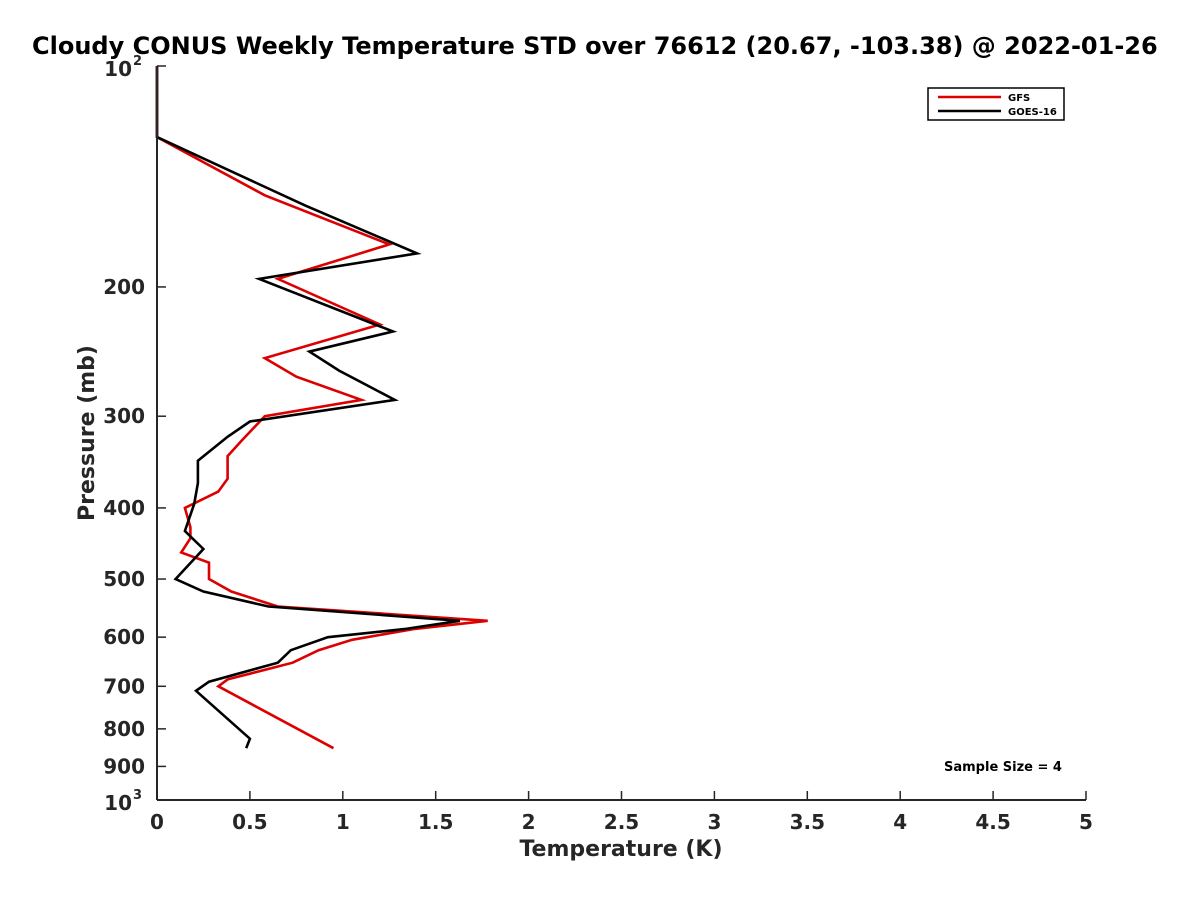 The height and width of the screenshot is (900, 1200). What do you see at coordinates (87, 433) in the screenshot?
I see `y-axis-label: Pressure (mb)` at bounding box center [87, 433].